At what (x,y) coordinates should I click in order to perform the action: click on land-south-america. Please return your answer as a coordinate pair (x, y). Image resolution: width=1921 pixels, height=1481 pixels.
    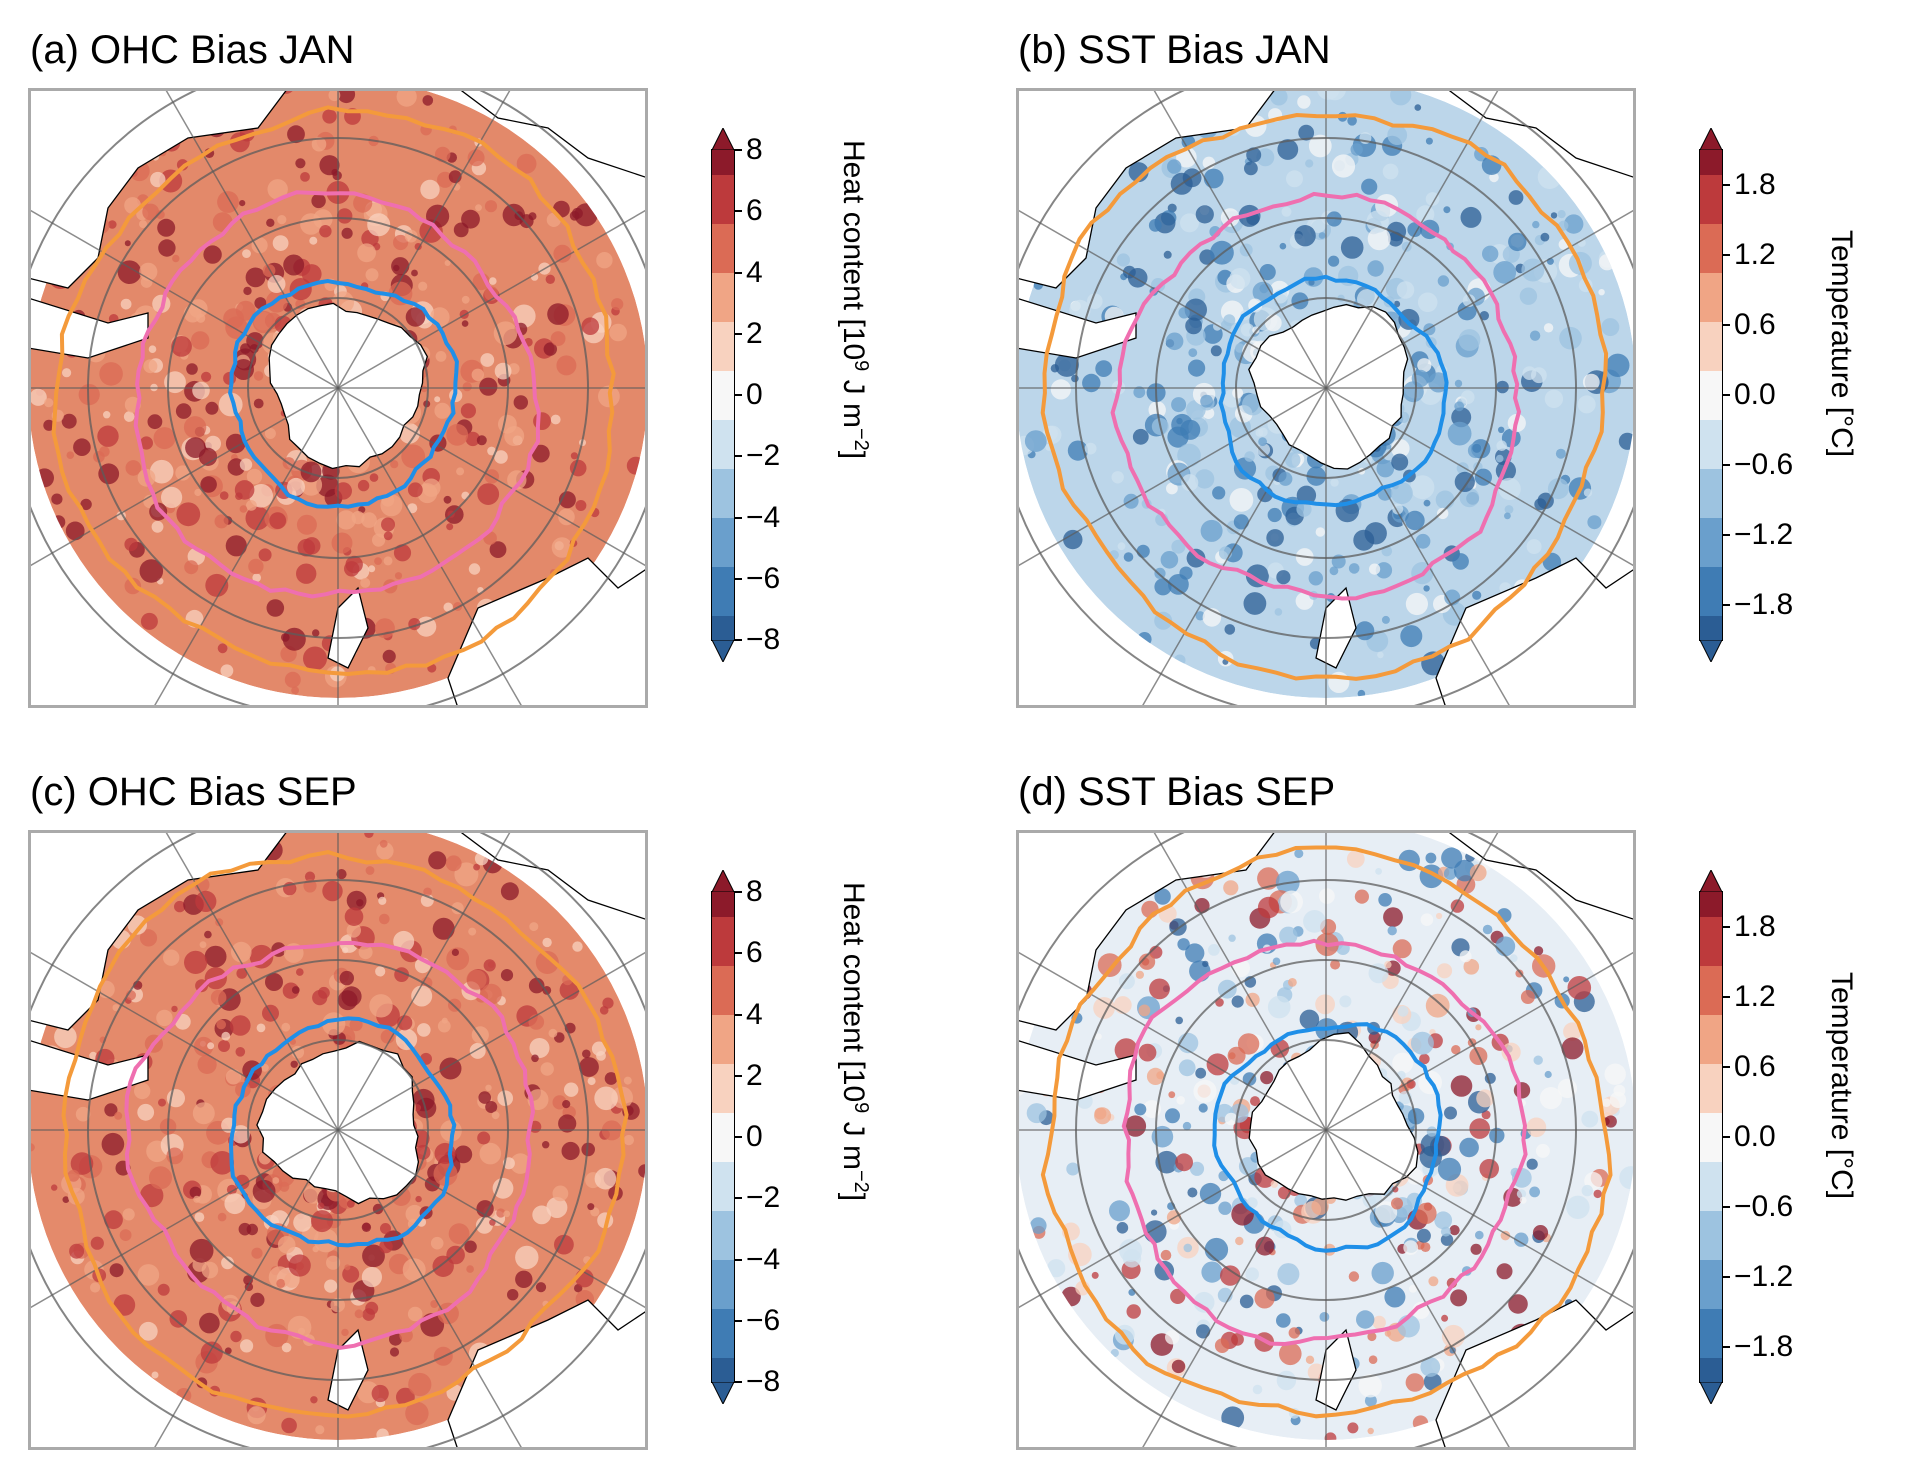
    Looking at the image, I should click on (158, 188).